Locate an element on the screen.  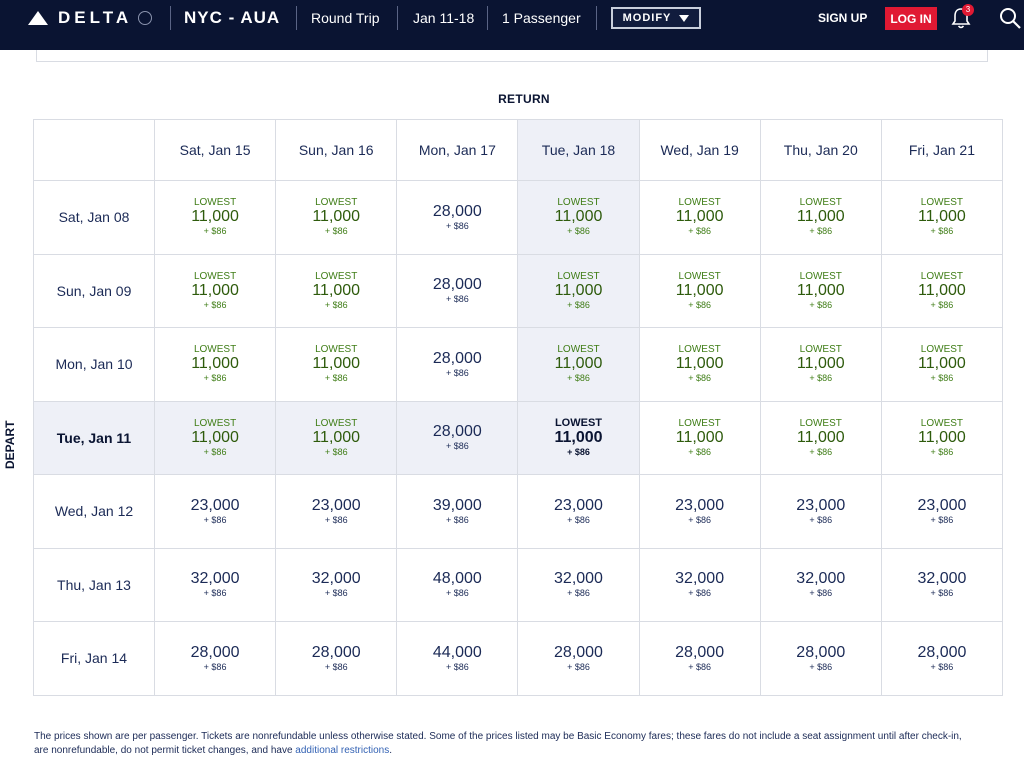
return-date-header-selected: Tue, Jan 18 is located at coordinates (578, 150).